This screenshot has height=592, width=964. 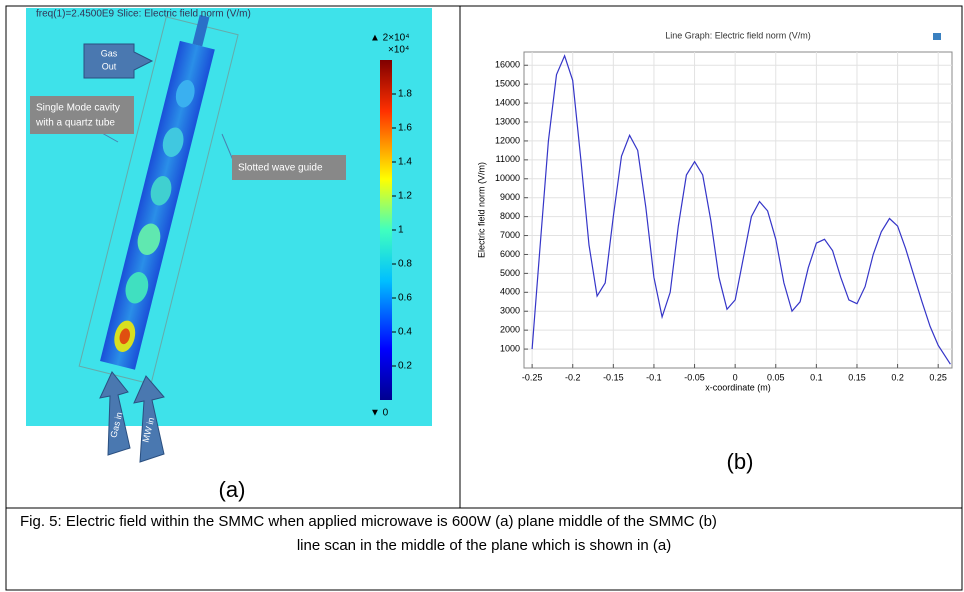 I want to click on colorbar-tick-label: 1.4, so click(x=405, y=162).